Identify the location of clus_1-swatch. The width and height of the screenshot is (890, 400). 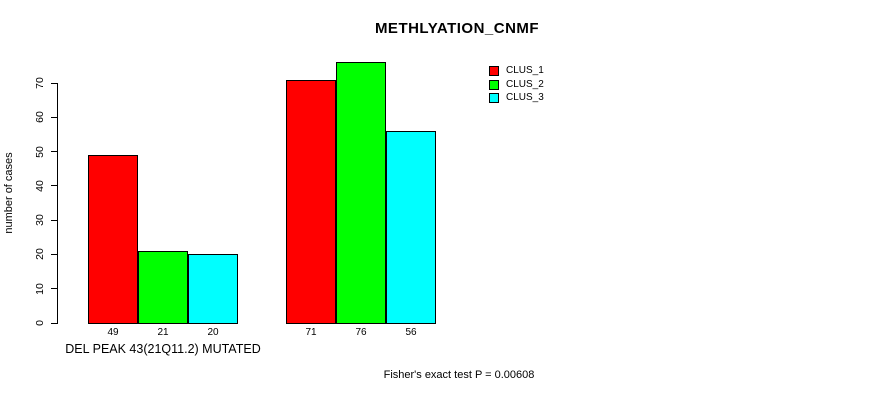
(494, 71).